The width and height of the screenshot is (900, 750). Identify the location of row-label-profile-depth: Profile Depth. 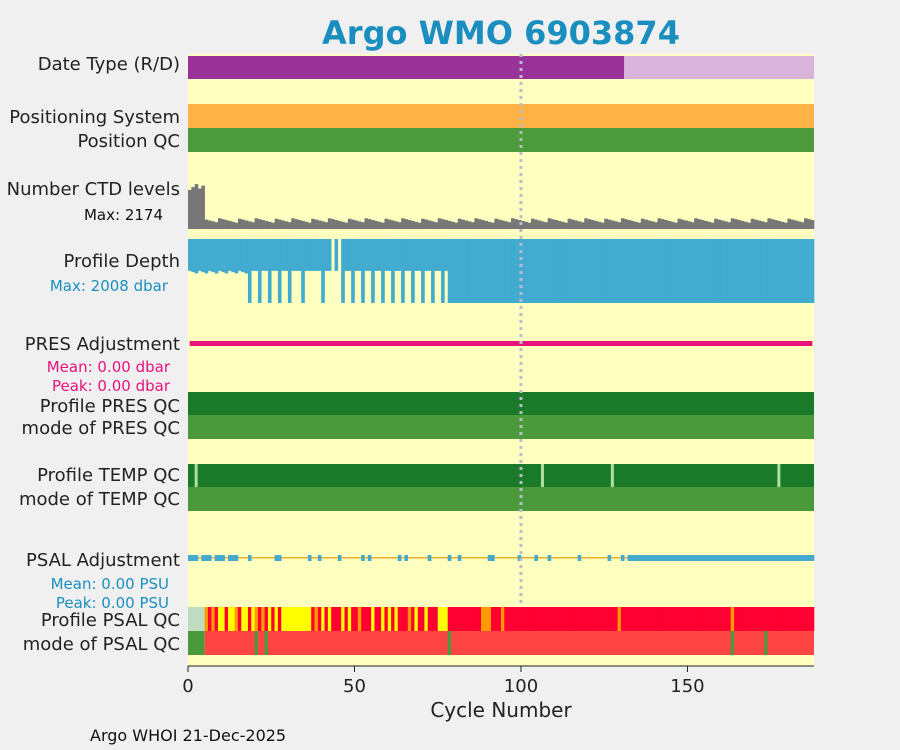
(121, 261).